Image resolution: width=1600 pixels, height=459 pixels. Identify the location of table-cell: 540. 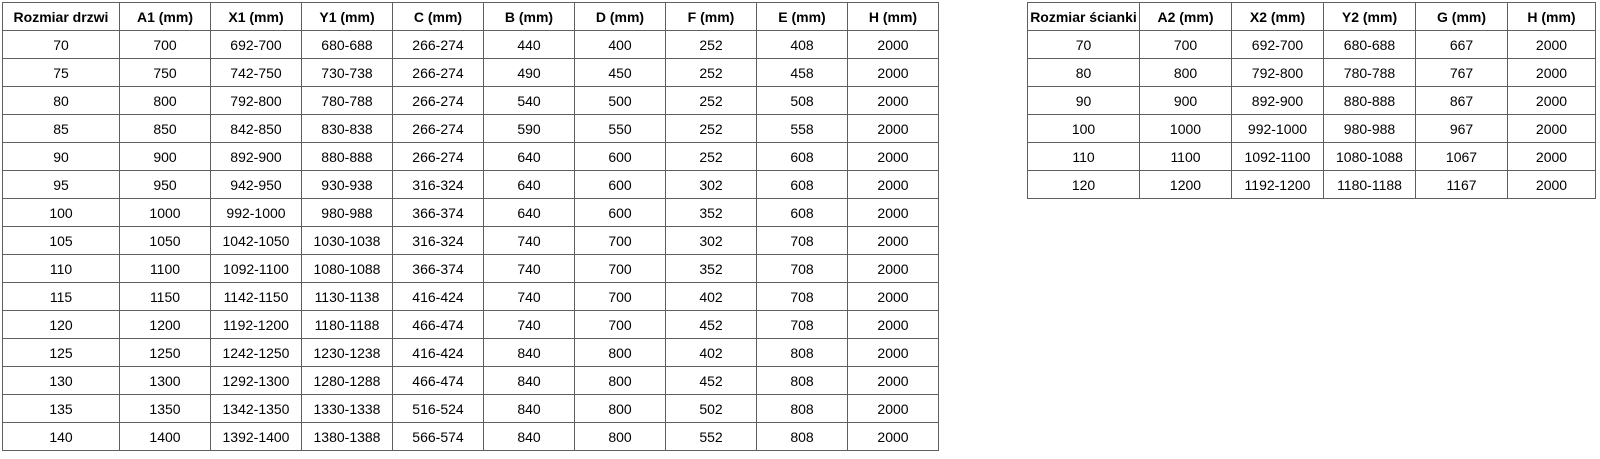
(529, 100).